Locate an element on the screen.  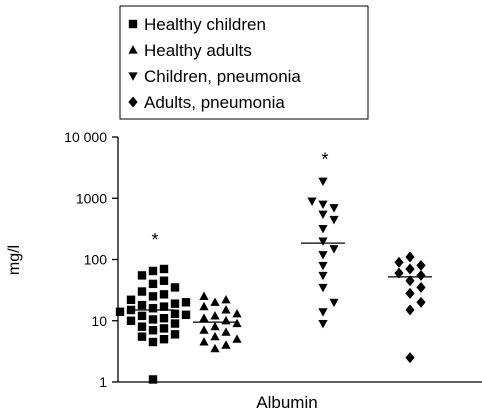
legend-label: Healthy children is located at coordinates (205, 24).